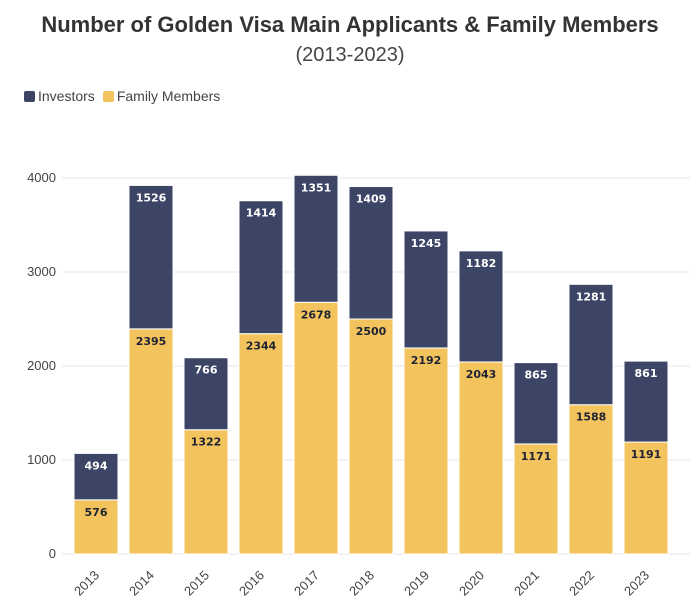 The height and width of the screenshot is (612, 700). I want to click on legend-item-family-members: Family Members, so click(161, 96).